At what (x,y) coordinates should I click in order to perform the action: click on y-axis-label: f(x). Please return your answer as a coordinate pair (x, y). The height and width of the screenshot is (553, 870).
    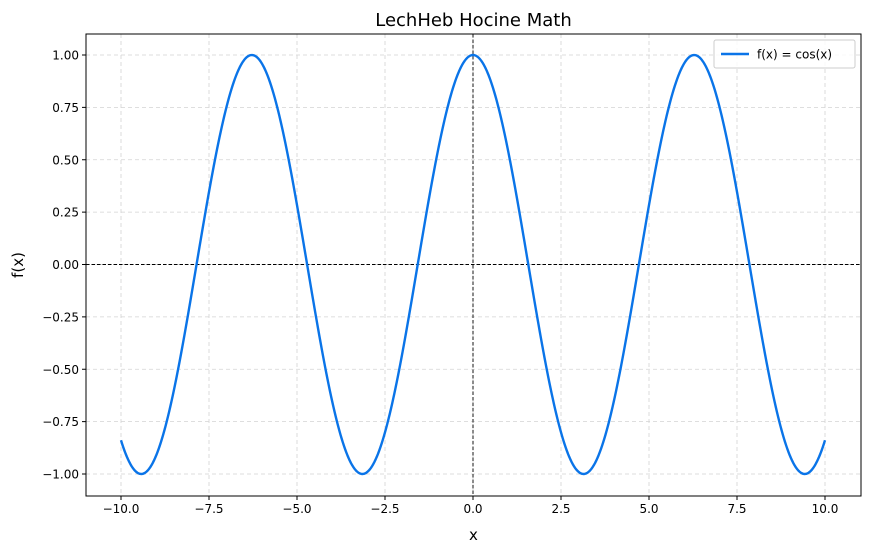
    Looking at the image, I should click on (18, 265).